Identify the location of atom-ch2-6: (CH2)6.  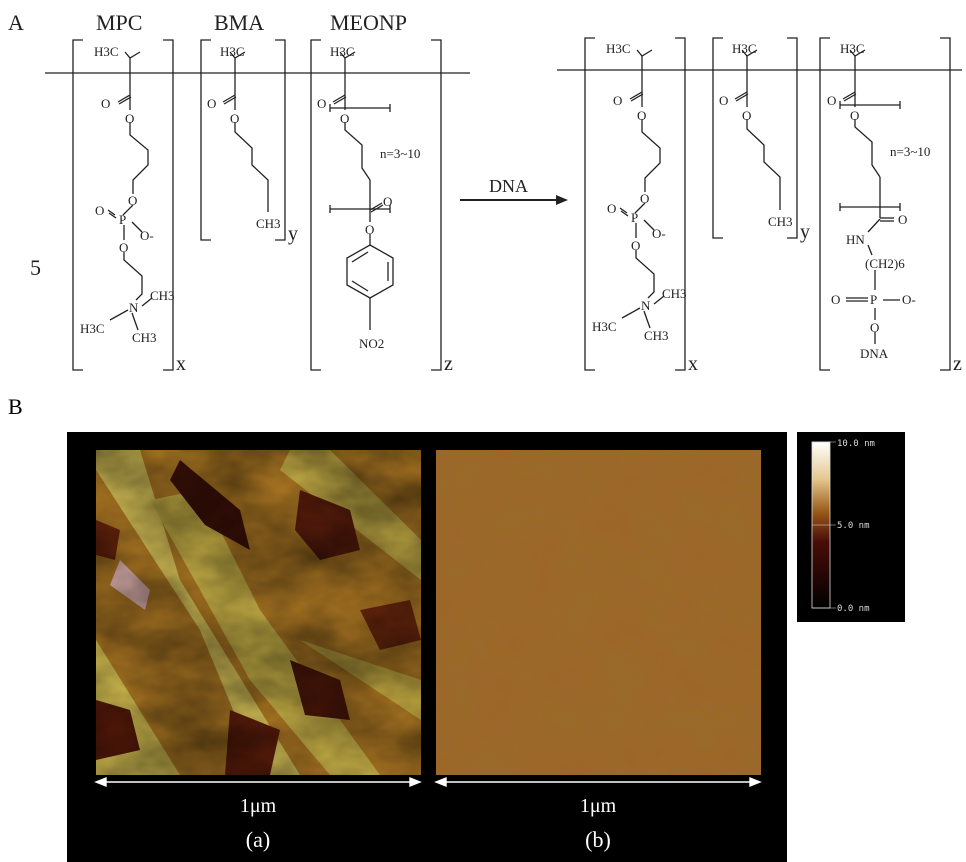
(885, 263).